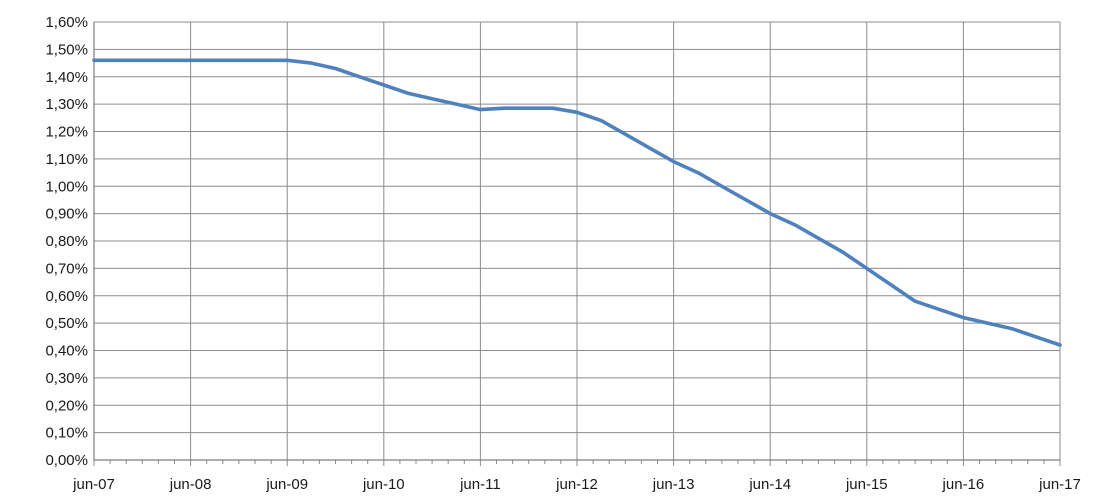 The image size is (1096, 503). Describe the element at coordinates (66, 104) in the screenshot. I see `y-tick-label: 1,30%` at that location.